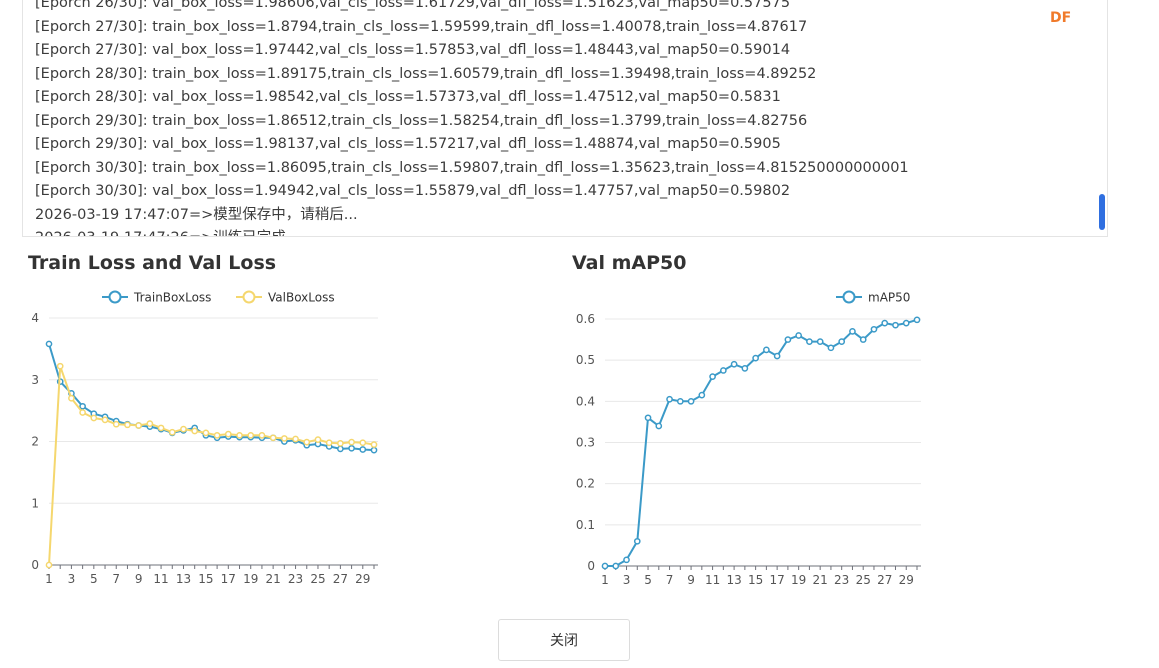  Describe the element at coordinates (211, 465) in the screenshot. I see `series-line-ValBoxLoss` at that location.